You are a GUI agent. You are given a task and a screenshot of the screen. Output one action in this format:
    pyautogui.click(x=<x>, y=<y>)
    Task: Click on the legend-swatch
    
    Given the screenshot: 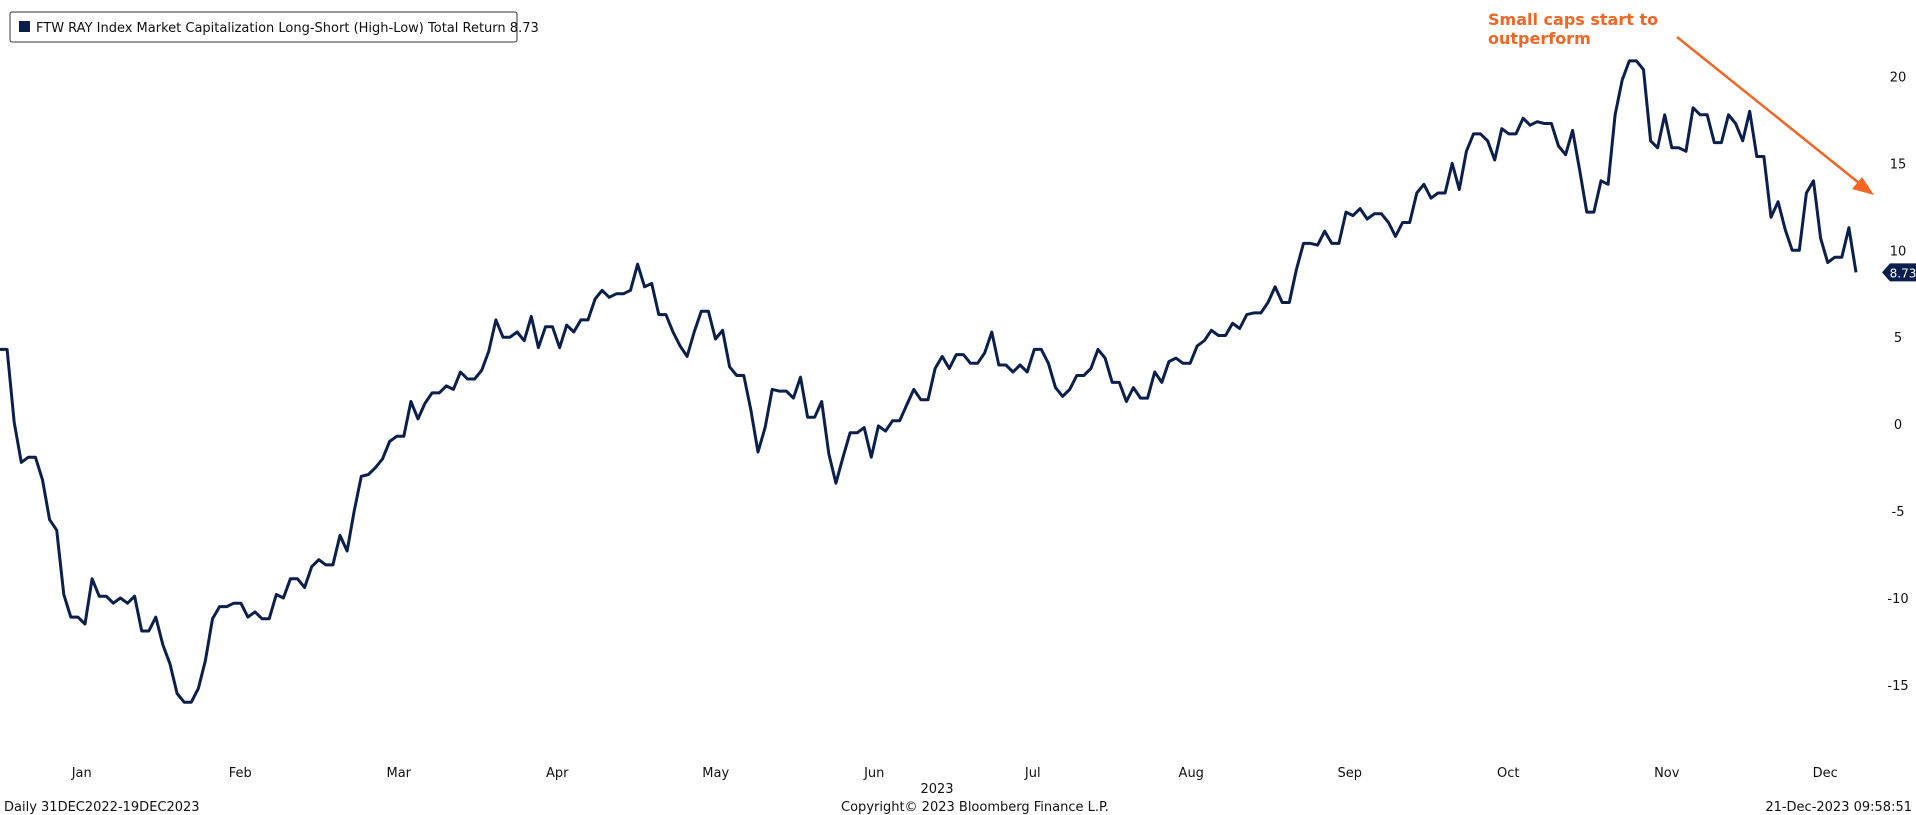 What is the action you would take?
    pyautogui.click(x=24, y=26)
    